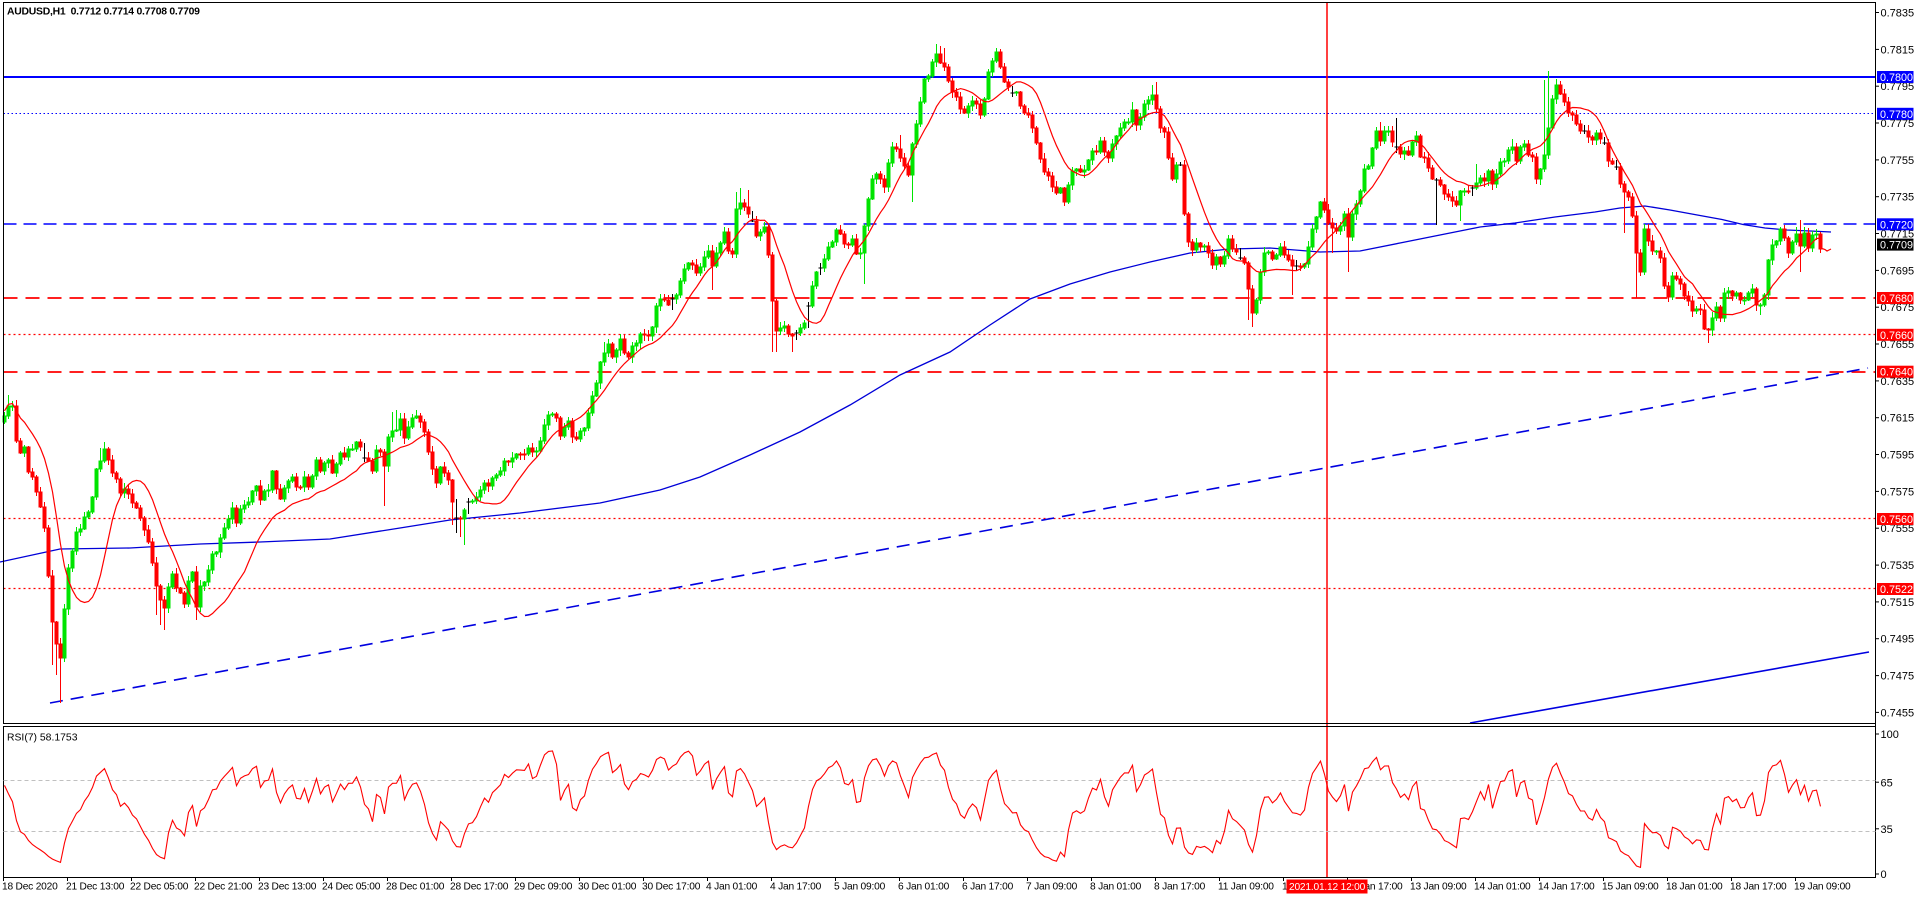 The image size is (1916, 901). What do you see at coordinates (1896, 225) in the screenshot?
I see `svg-text: 0.7720` at bounding box center [1896, 225].